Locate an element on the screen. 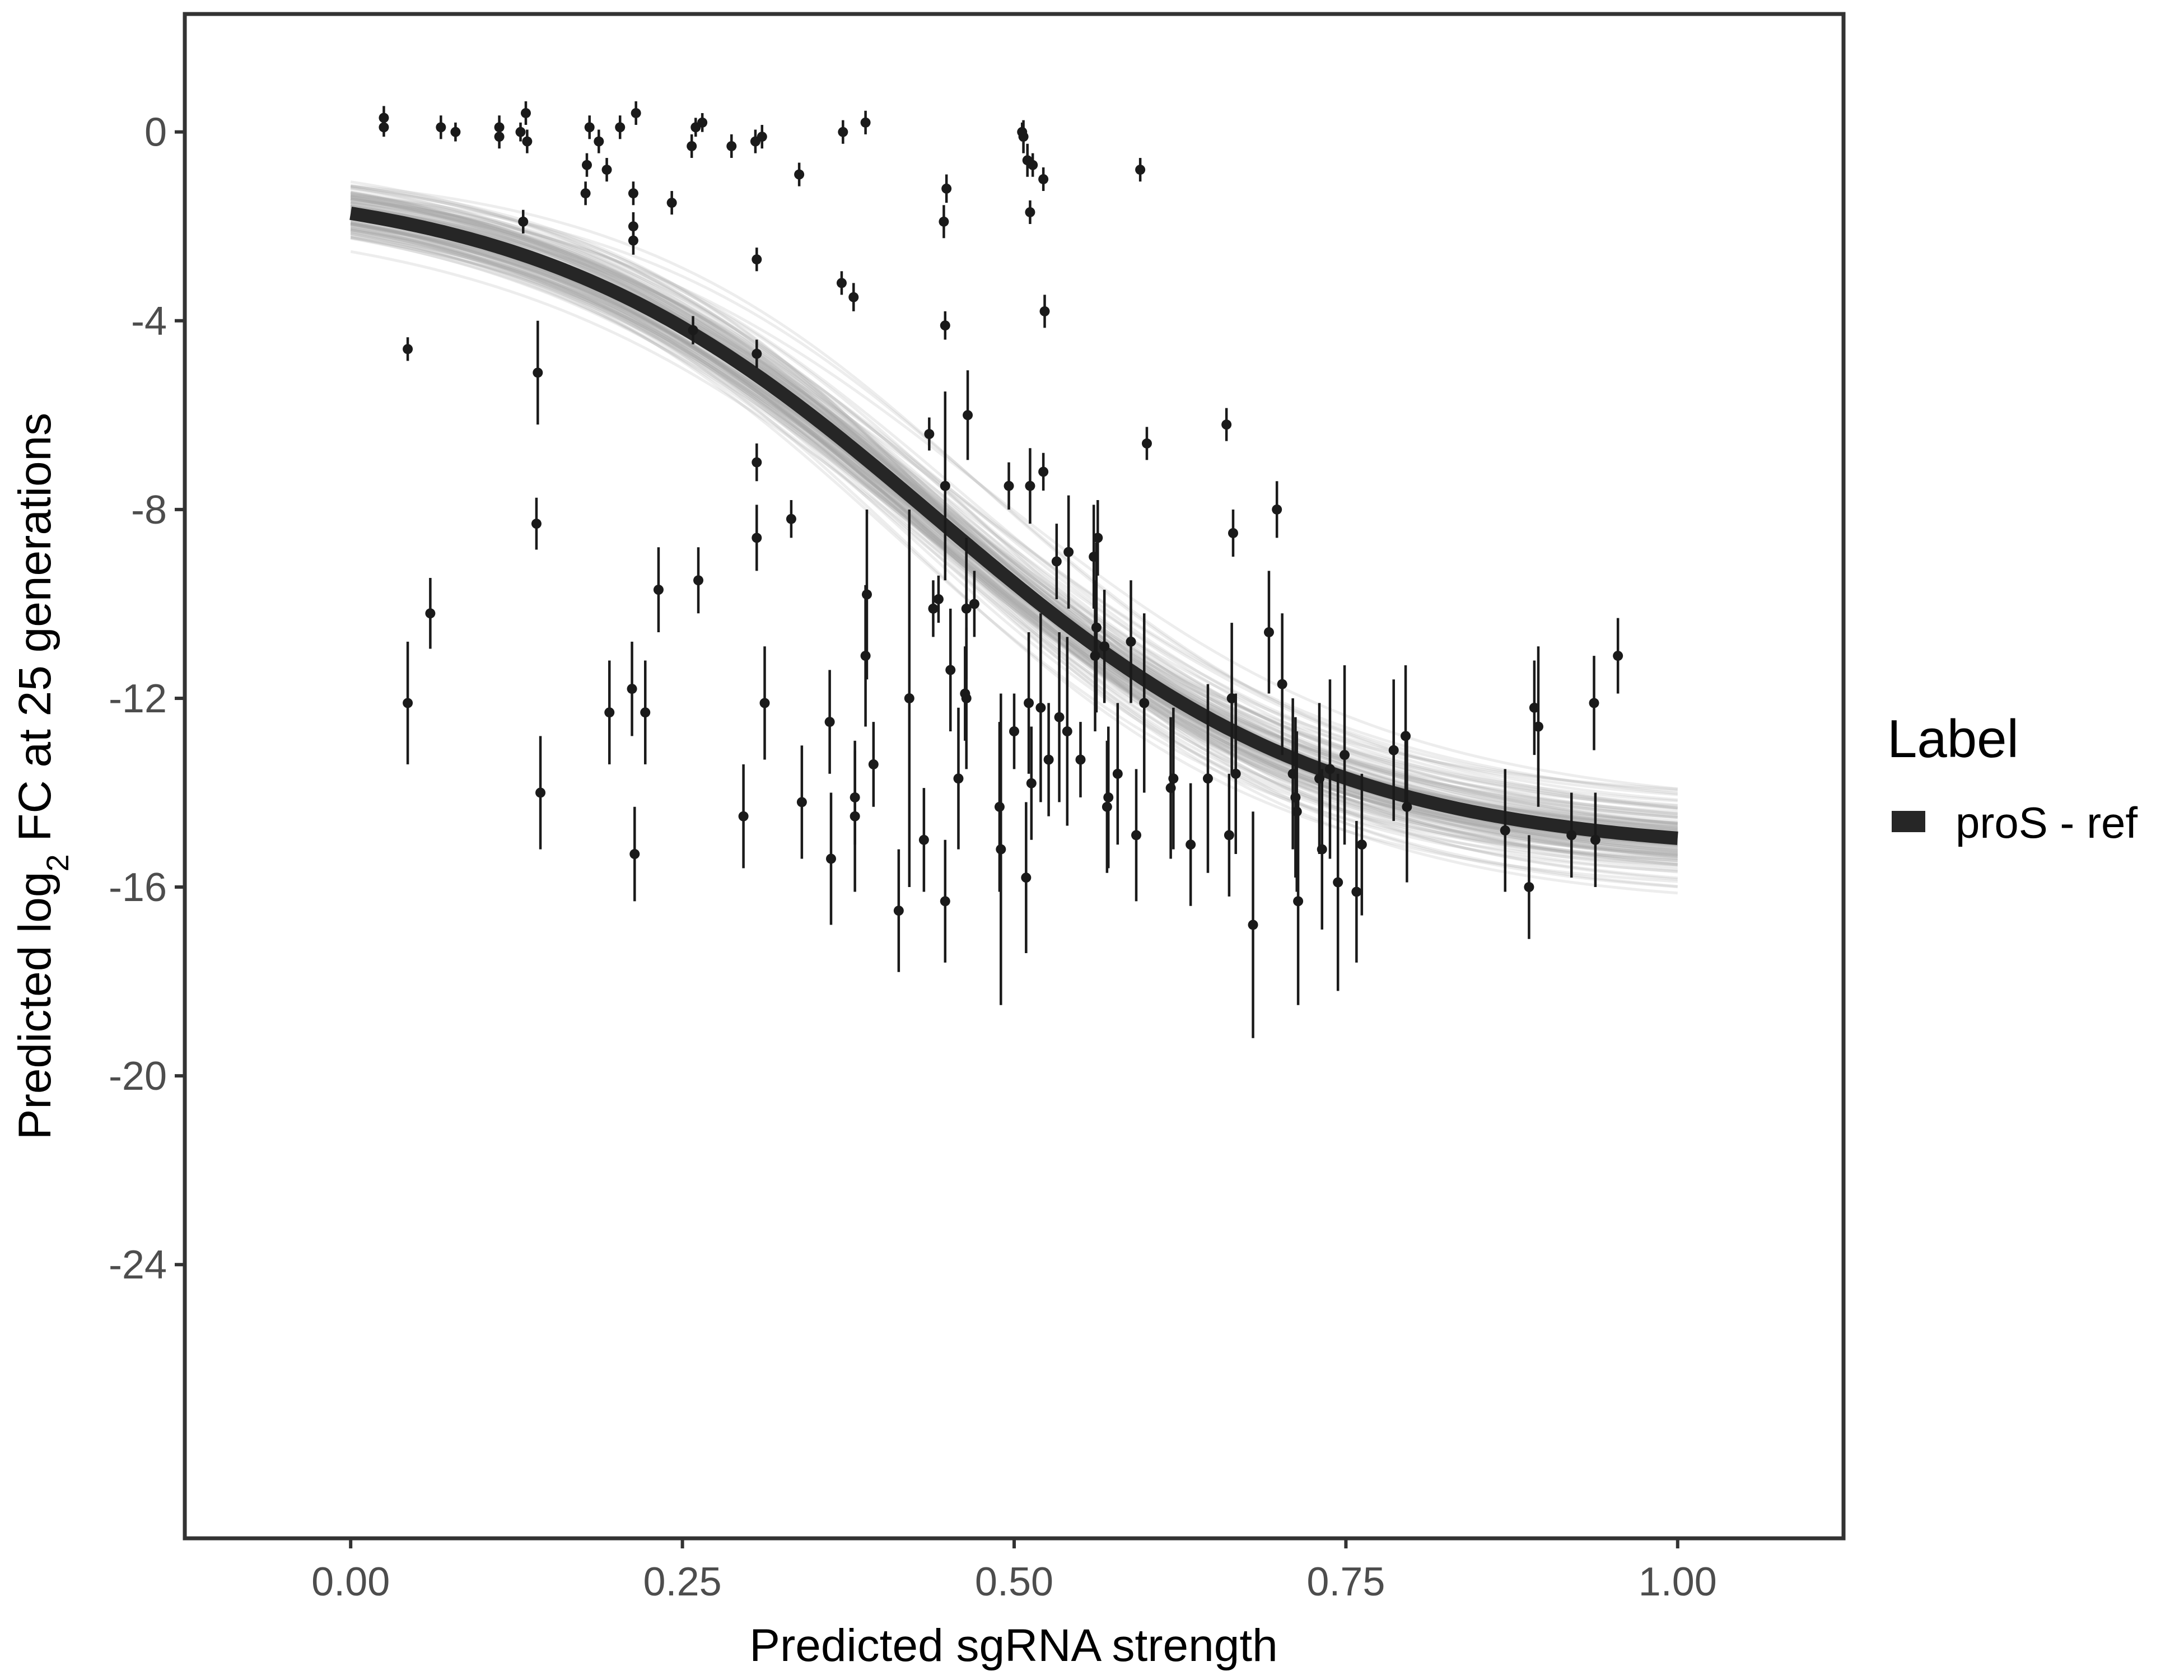  y-tick-label: -8 is located at coordinates (149, 511).